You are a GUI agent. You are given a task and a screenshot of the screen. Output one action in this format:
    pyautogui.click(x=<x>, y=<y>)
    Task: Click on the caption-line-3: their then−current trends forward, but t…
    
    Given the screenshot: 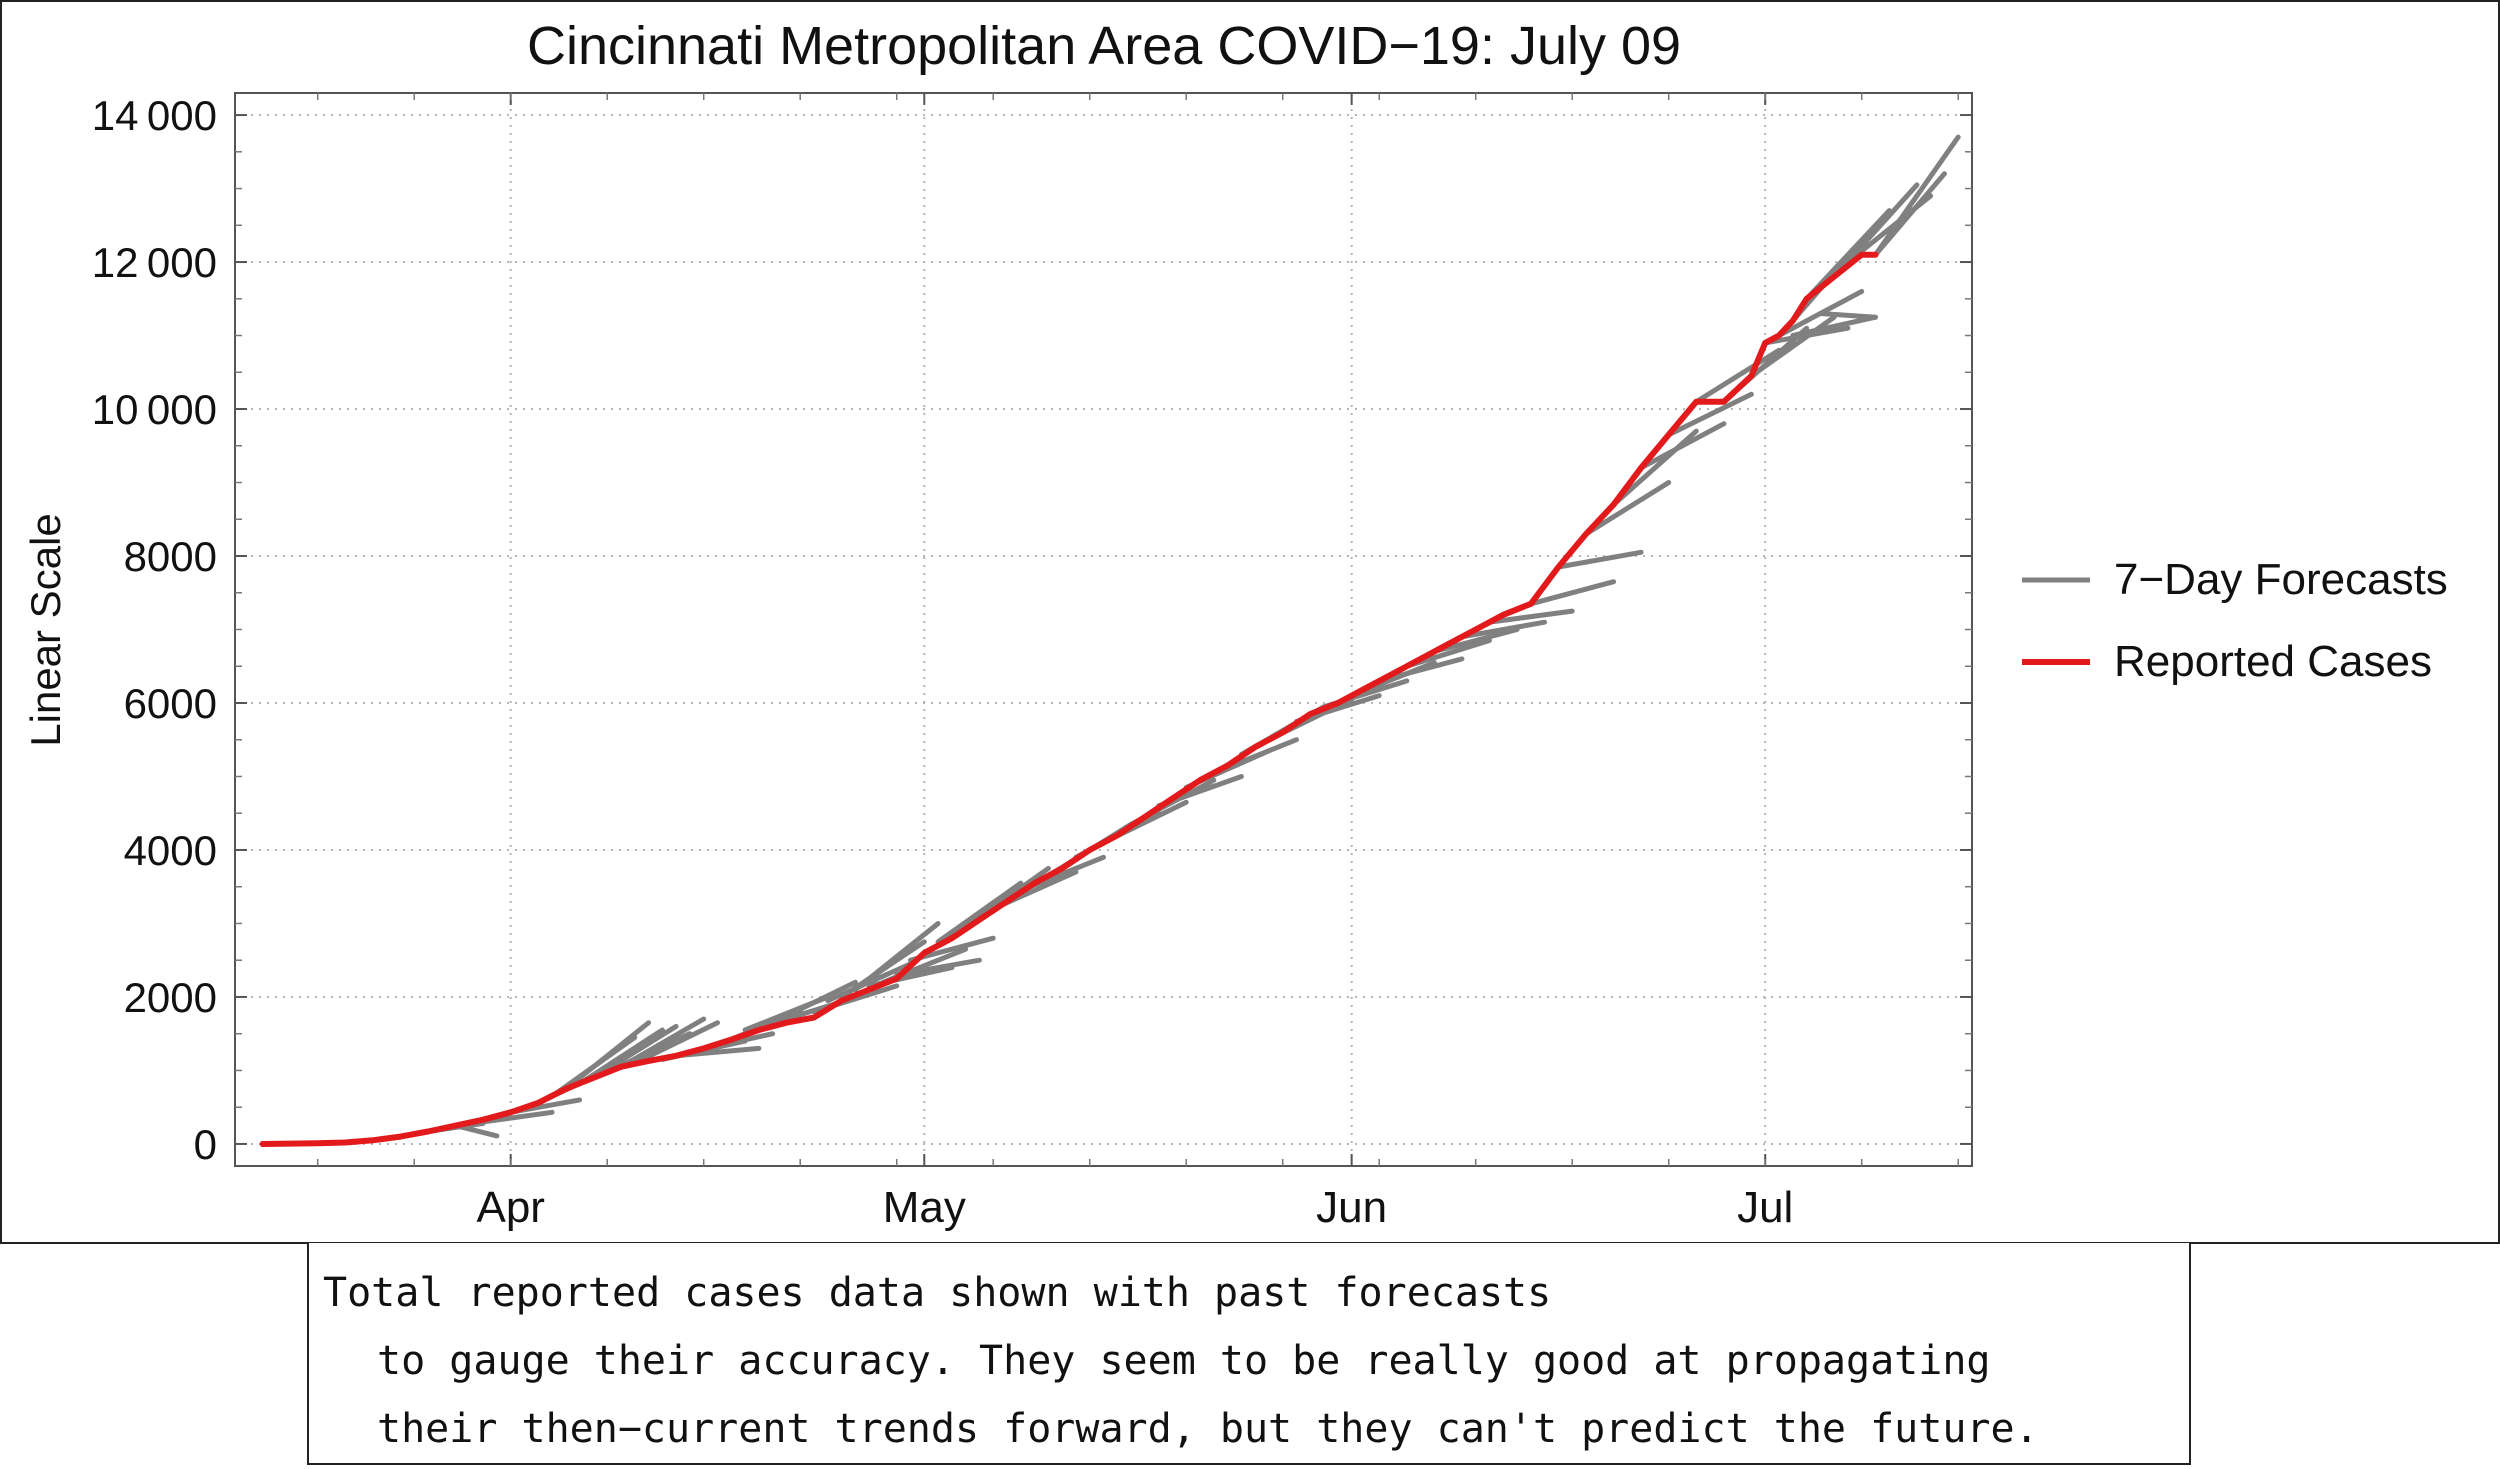 What is the action you would take?
    pyautogui.click(x=1208, y=1429)
    